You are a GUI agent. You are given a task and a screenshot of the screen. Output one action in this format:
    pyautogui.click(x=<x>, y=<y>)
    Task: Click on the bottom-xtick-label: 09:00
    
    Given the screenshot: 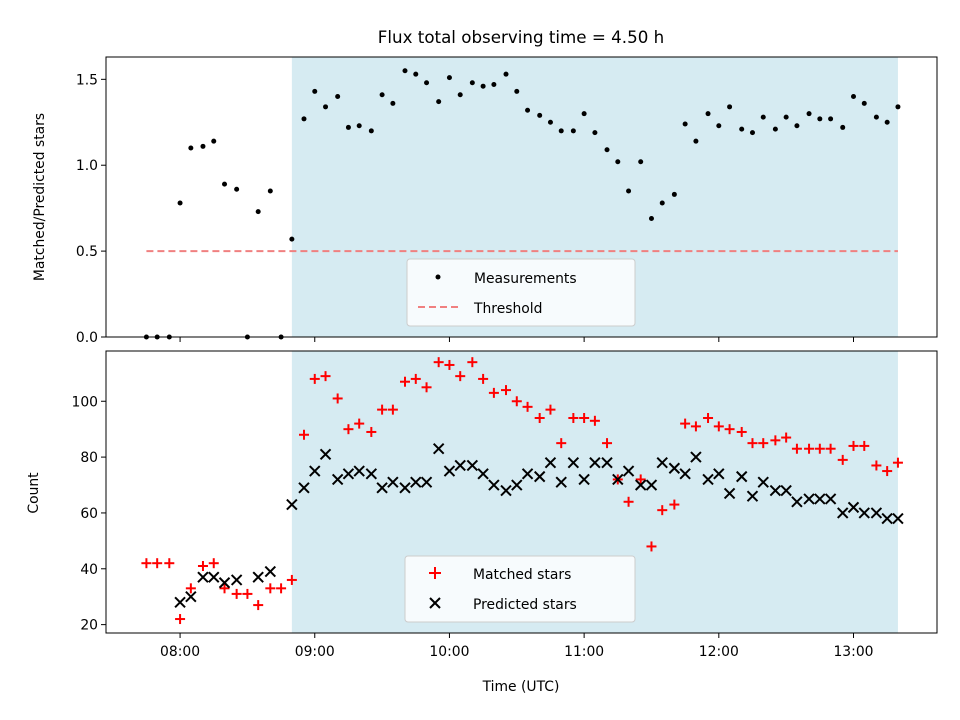 What is the action you would take?
    pyautogui.click(x=315, y=652)
    